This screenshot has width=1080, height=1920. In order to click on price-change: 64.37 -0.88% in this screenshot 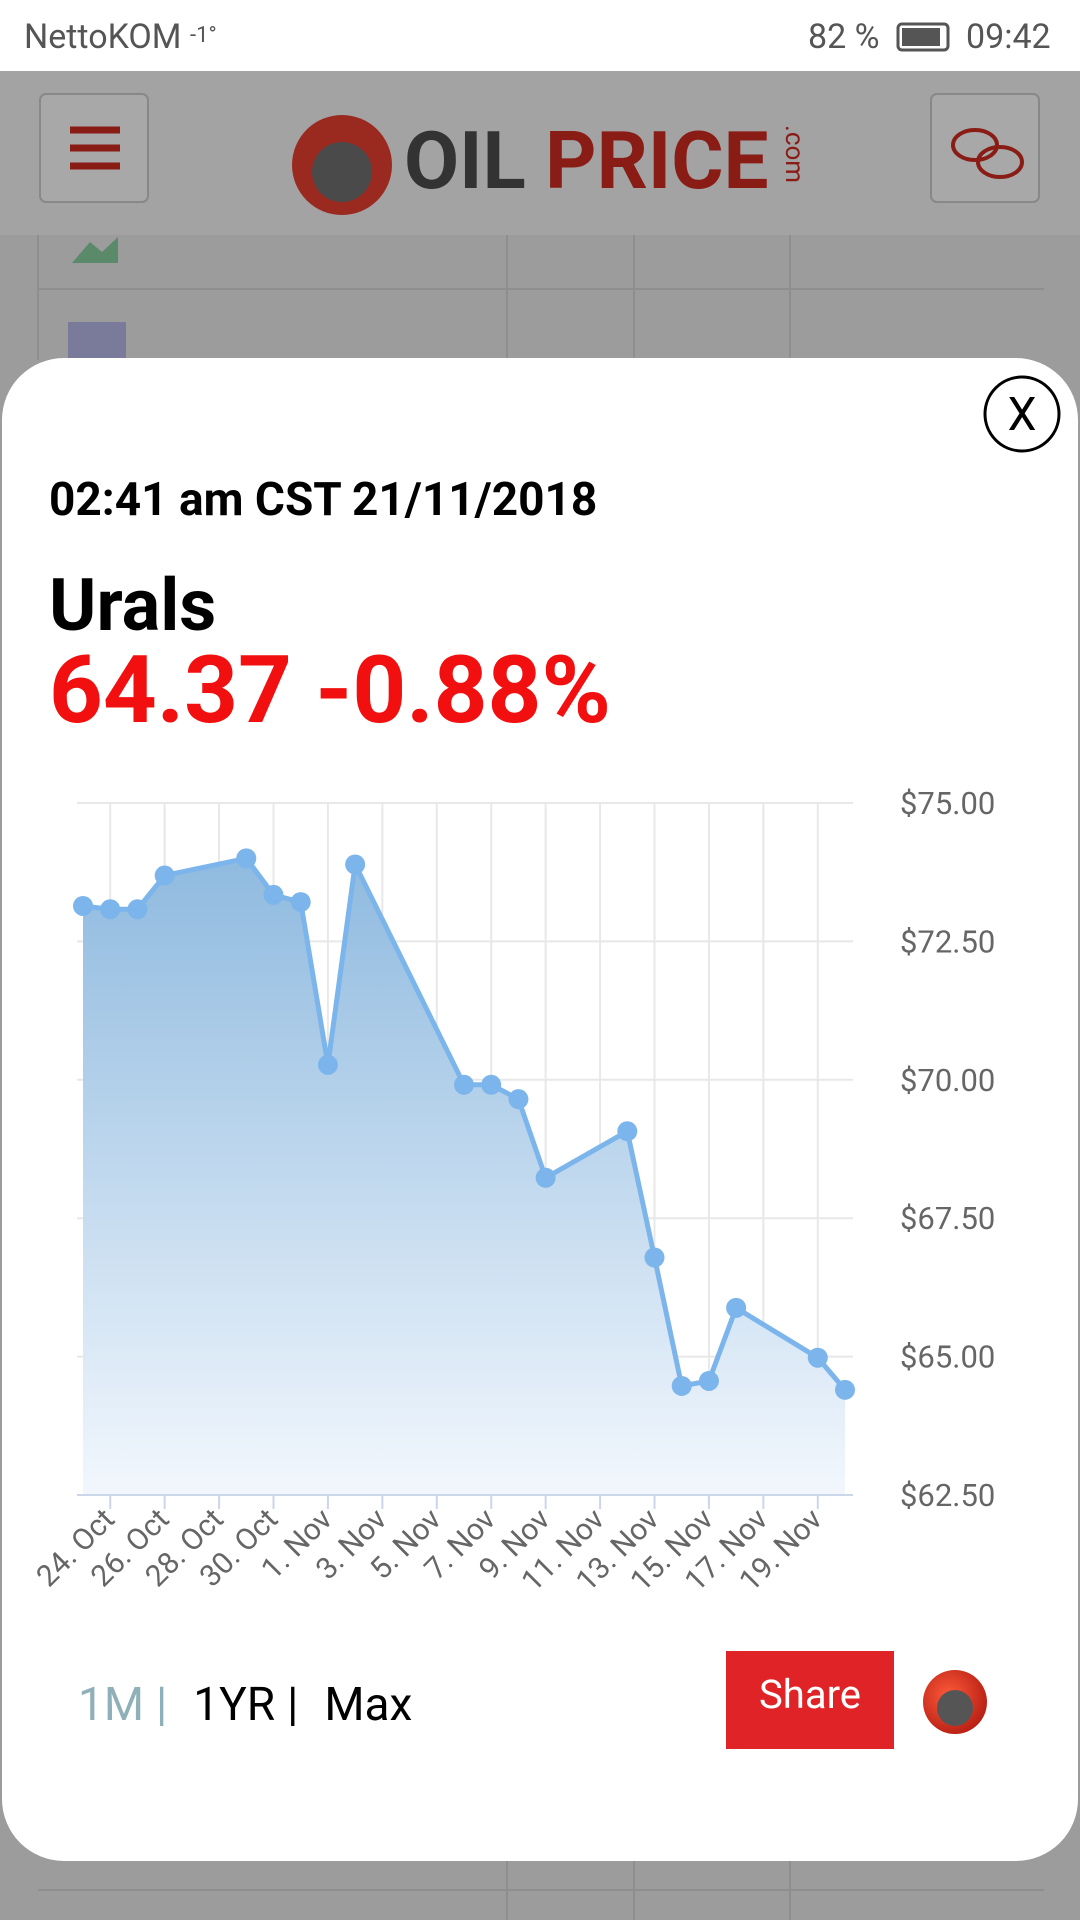, I will do `click(330, 690)`.